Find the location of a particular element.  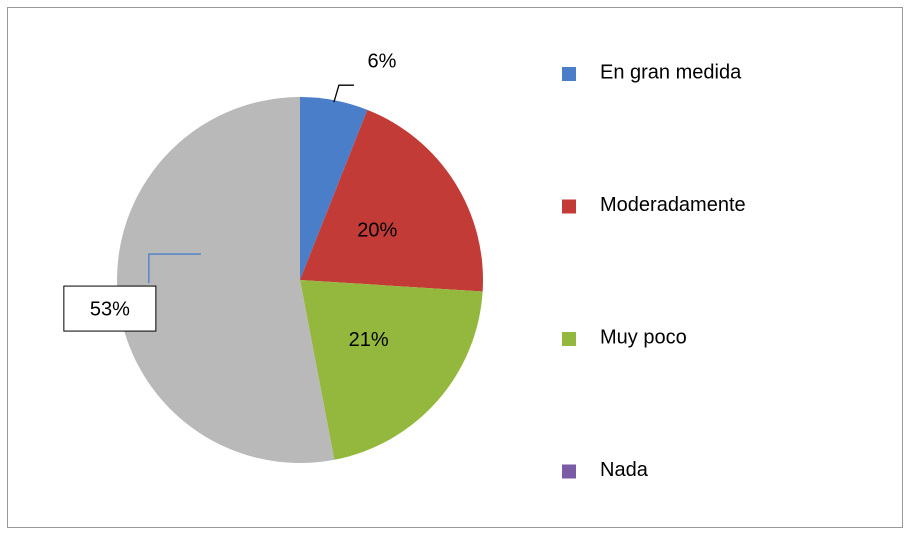

data-label-box is located at coordinates (110, 308).